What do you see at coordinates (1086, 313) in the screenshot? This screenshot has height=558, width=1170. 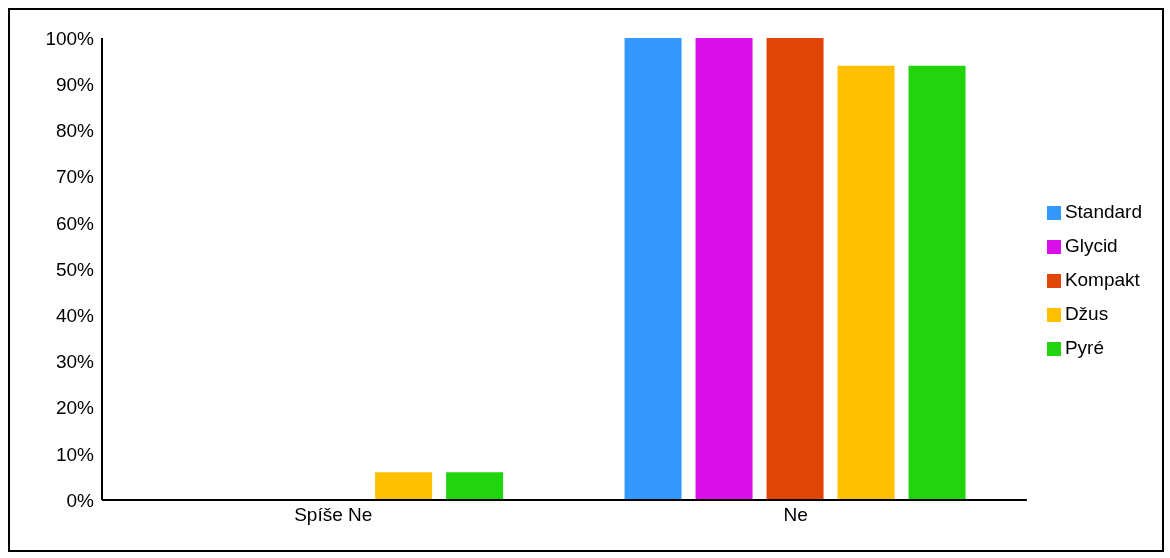 I see `legend-label: Džus` at bounding box center [1086, 313].